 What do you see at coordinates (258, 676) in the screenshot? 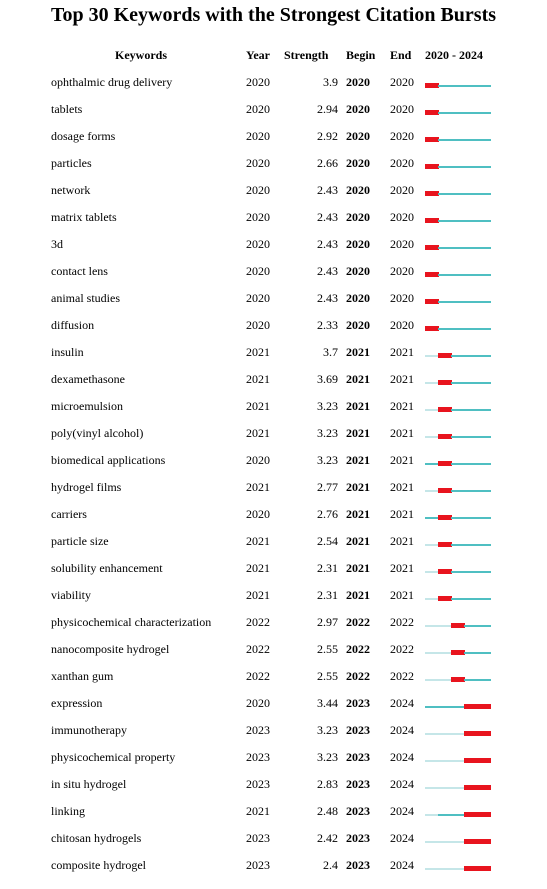
I see `year-cell: 2022` at bounding box center [258, 676].